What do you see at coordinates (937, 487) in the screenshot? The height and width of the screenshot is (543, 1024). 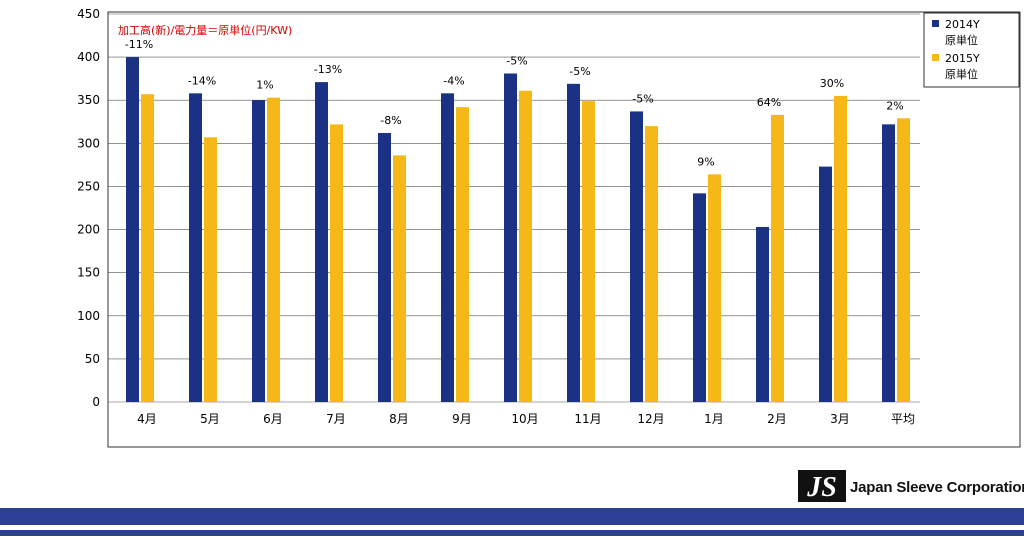 I see `company-name: Japan Sleeve Corporation` at bounding box center [937, 487].